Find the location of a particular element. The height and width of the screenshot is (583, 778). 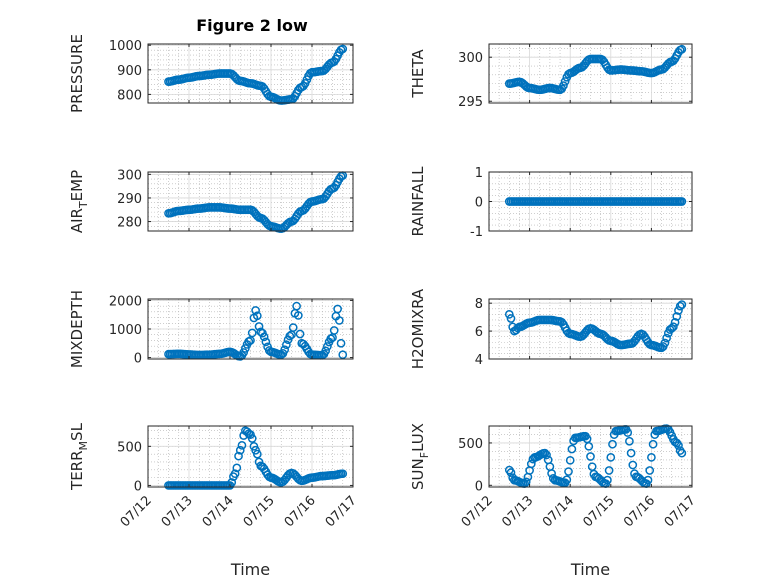

y-axis-label-main: PRESSURE is located at coordinates (77, 73).